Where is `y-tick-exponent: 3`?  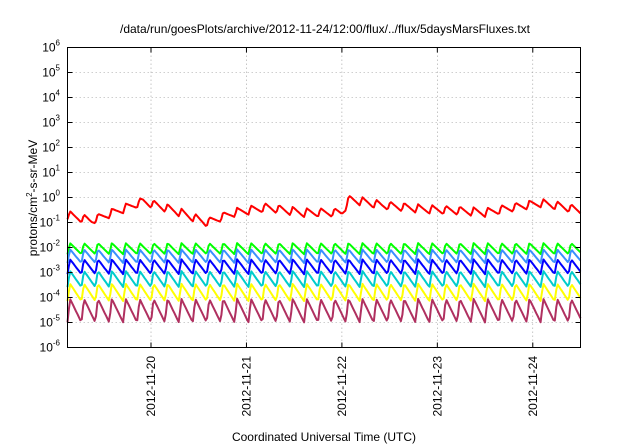 y-tick-exponent: 3 is located at coordinates (58, 118).